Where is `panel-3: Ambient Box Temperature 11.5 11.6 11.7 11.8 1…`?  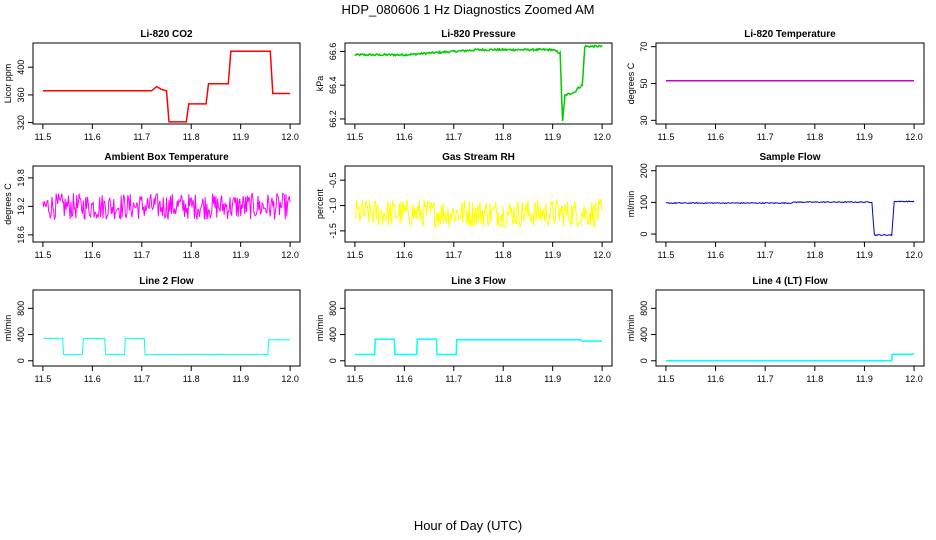
panel-3: Ambient Box Temperature 11.5 11.6 11.7 11.8 1… is located at coordinates (152, 206).